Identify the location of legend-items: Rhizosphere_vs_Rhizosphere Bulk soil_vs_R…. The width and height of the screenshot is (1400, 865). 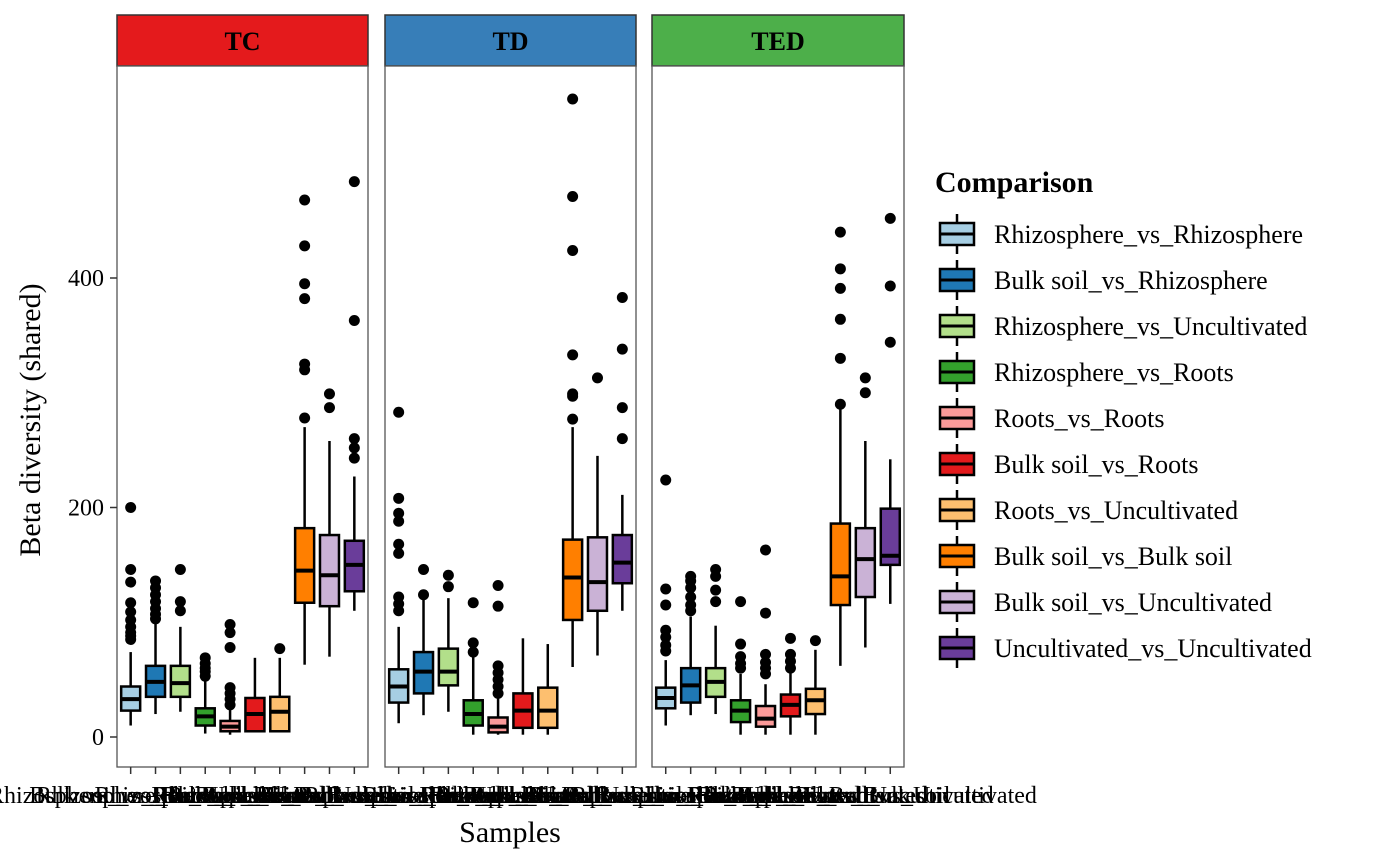
(1125, 441).